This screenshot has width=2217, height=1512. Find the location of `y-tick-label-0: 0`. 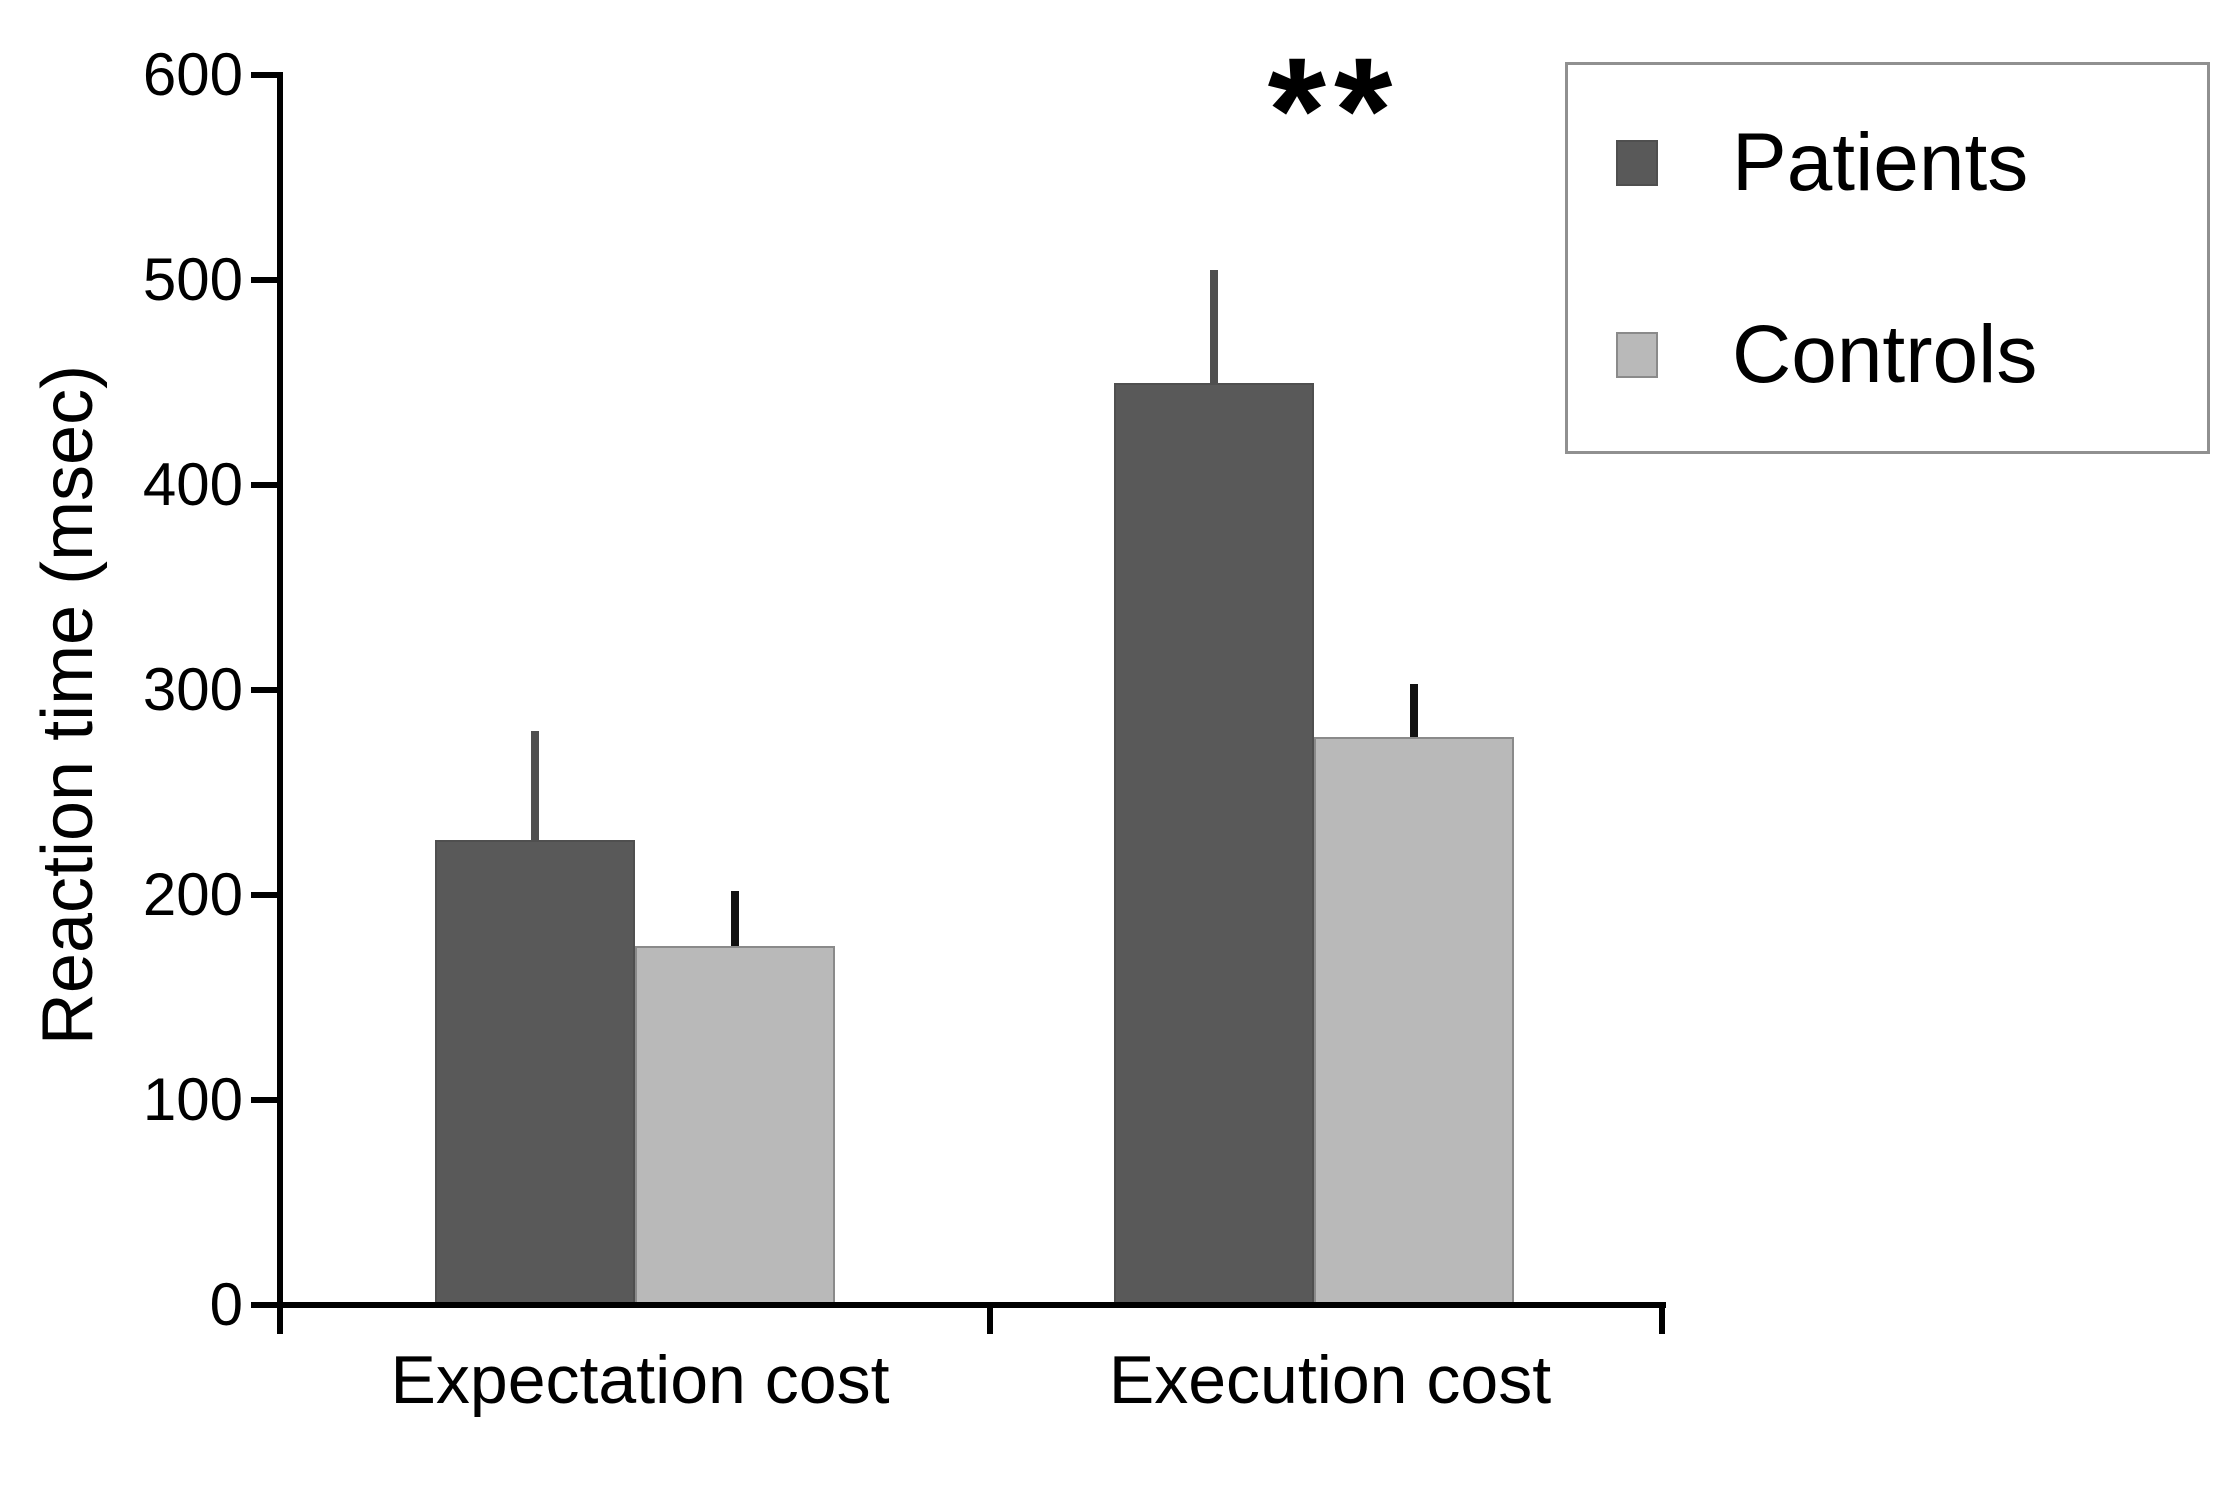

y-tick-label-0: 0 is located at coordinates (226, 1304).